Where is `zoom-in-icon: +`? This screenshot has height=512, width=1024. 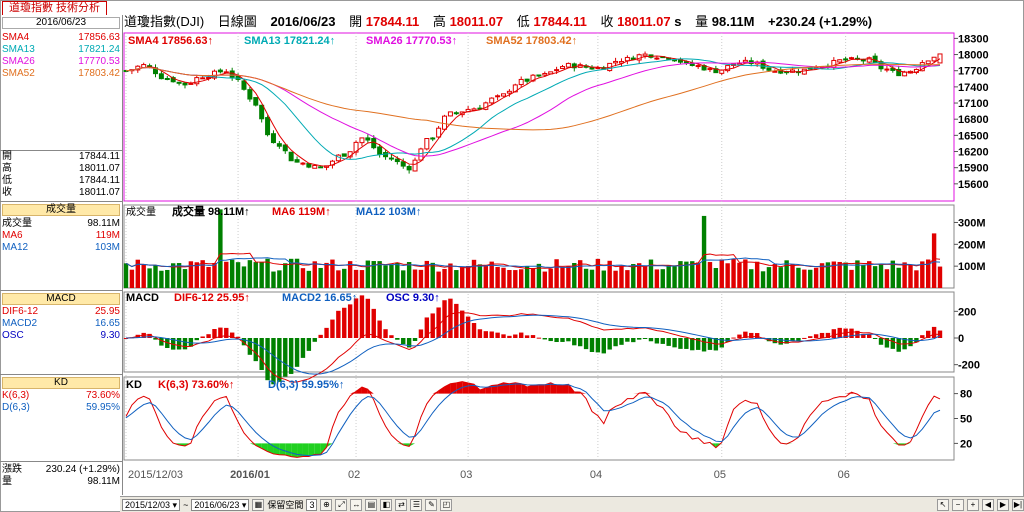 zoom-in-icon: + is located at coordinates (973, 504).